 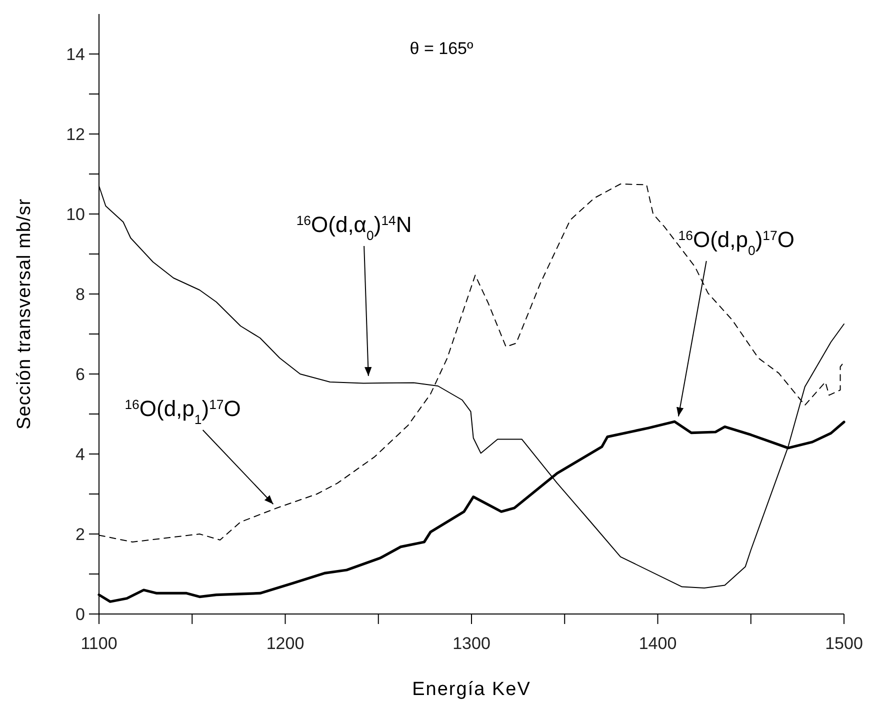 I want to click on y-tick-label: 4, so click(x=80, y=454).